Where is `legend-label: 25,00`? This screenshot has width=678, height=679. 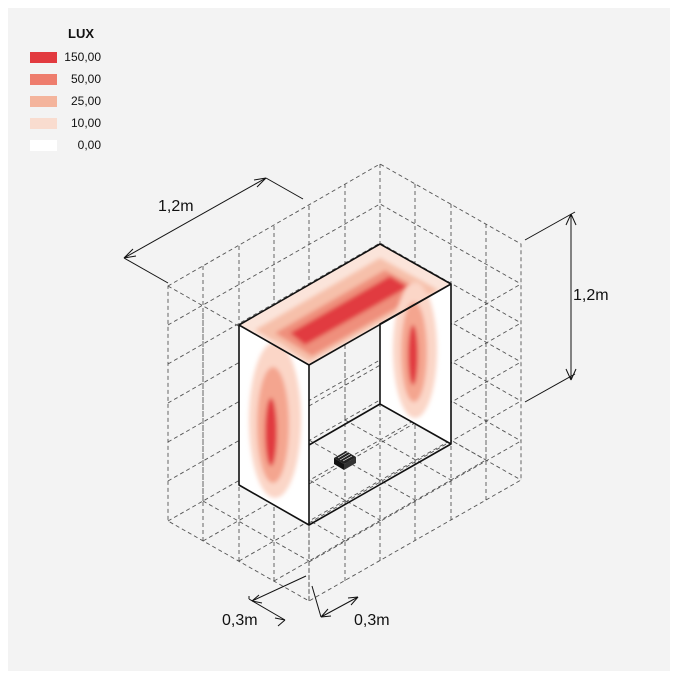
legend-label: 25,00 is located at coordinates (85, 101).